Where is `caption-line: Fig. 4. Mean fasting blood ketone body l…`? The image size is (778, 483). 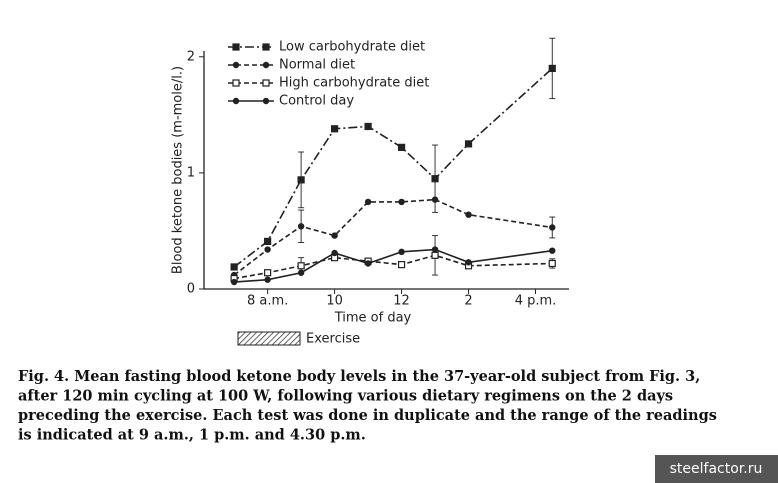
caption-line: Fig. 4. Mean fasting blood ketone body l… is located at coordinates (359, 376).